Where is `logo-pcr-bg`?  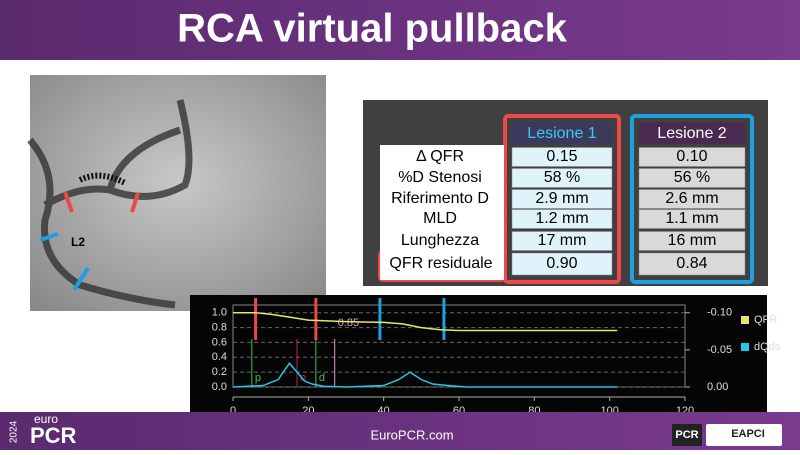 logo-pcr-bg is located at coordinates (687, 435).